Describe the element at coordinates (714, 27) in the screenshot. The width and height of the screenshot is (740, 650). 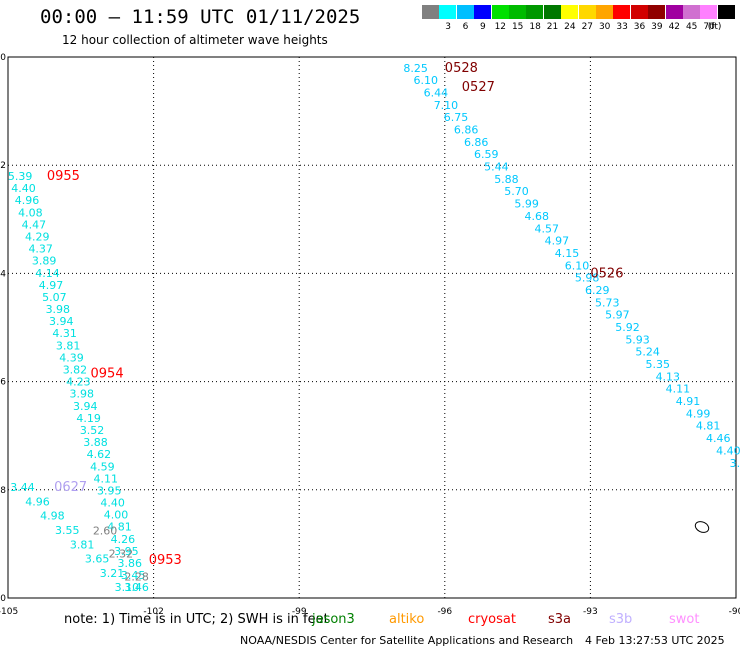
I see `colorbar-unit: (ft)` at that location.